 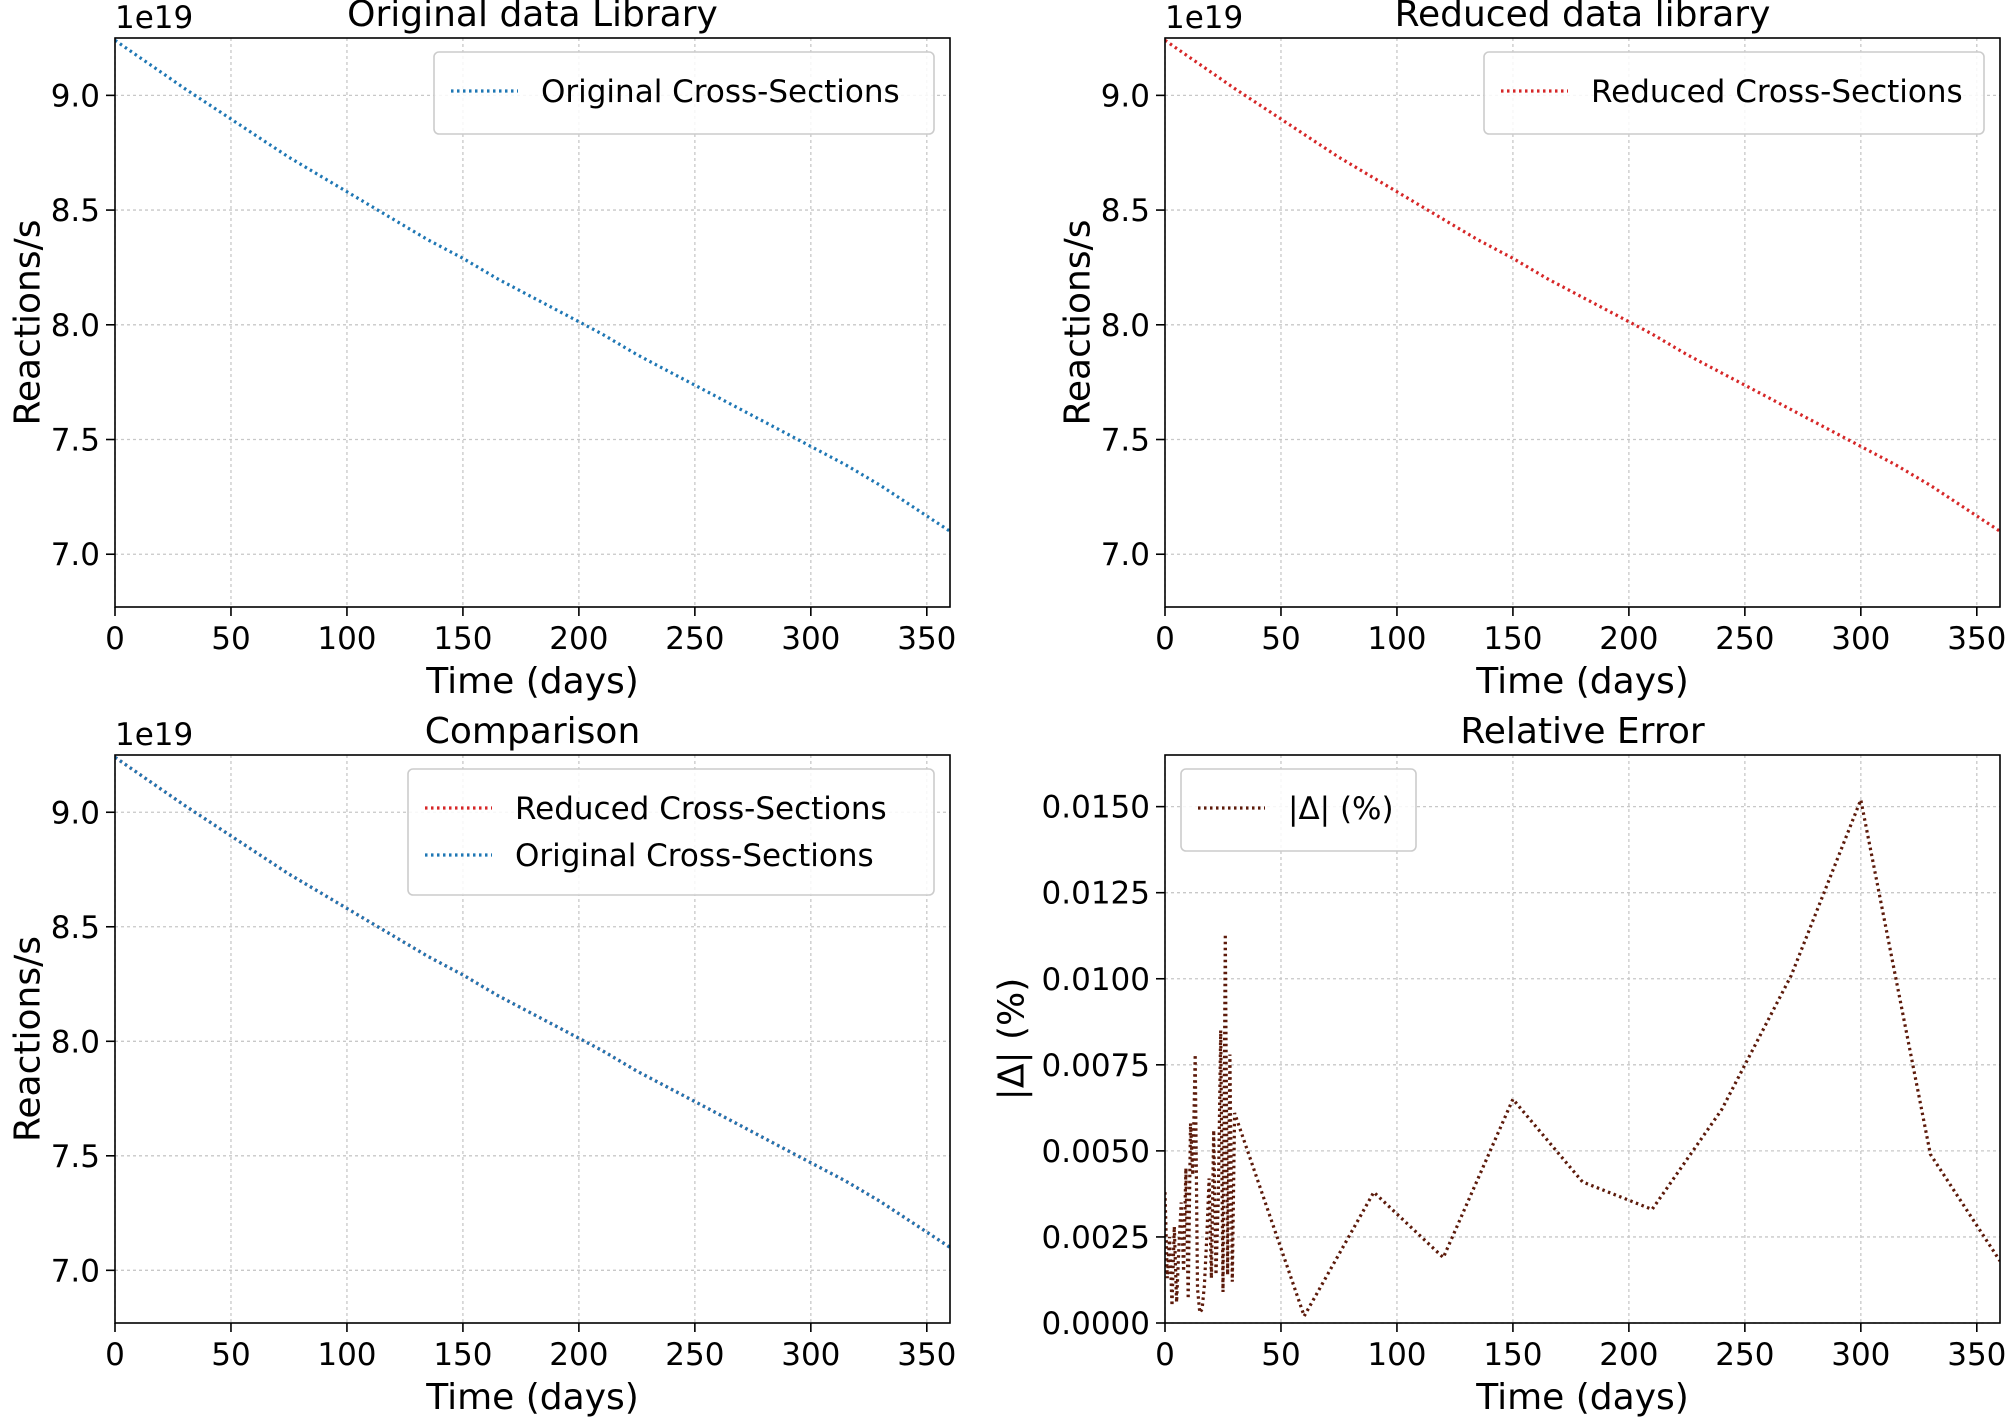 What do you see at coordinates (1096, 980) in the screenshot?
I see `y-tick-label: 0.0100` at bounding box center [1096, 980].